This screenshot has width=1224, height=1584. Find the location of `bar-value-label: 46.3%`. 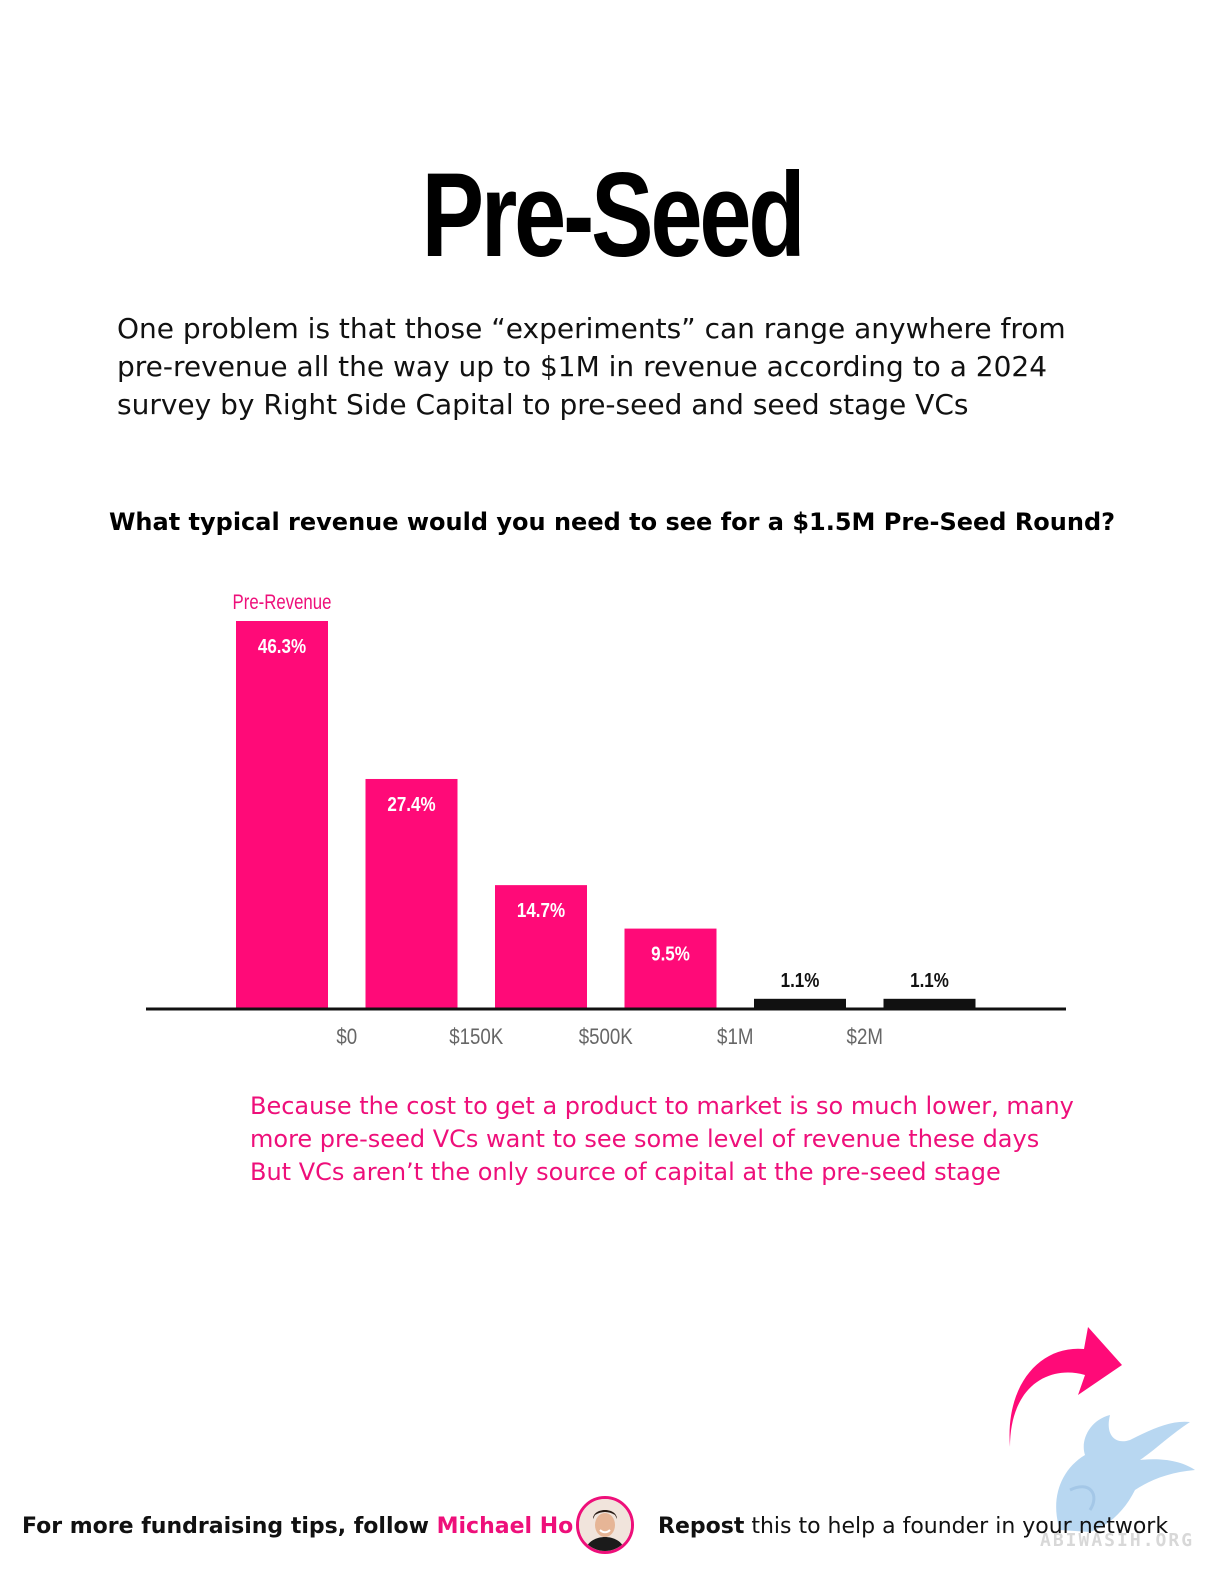

bar-value-label: 46.3% is located at coordinates (282, 646).